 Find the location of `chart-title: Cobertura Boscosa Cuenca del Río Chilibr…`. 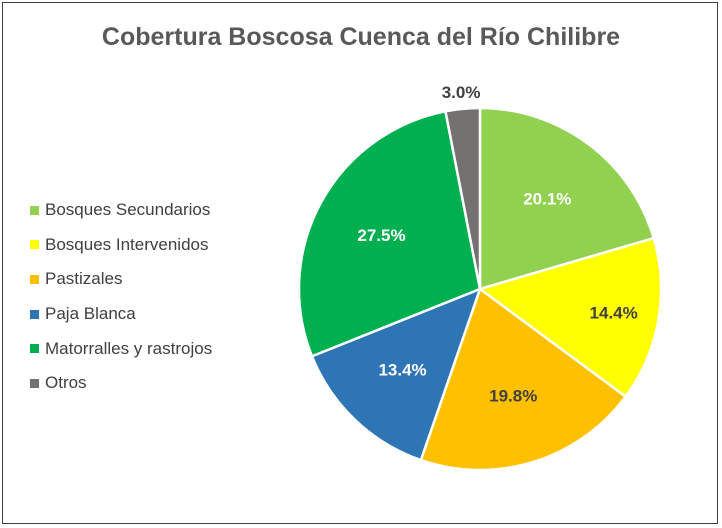

chart-title: Cobertura Boscosa Cuenca del Río Chilibr… is located at coordinates (361, 37).